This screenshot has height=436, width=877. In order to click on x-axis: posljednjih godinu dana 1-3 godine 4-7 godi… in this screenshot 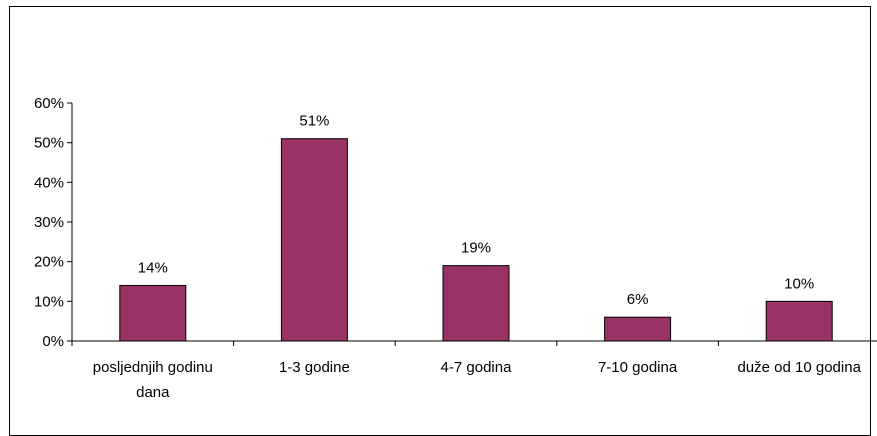, I will do `click(474, 370)`.